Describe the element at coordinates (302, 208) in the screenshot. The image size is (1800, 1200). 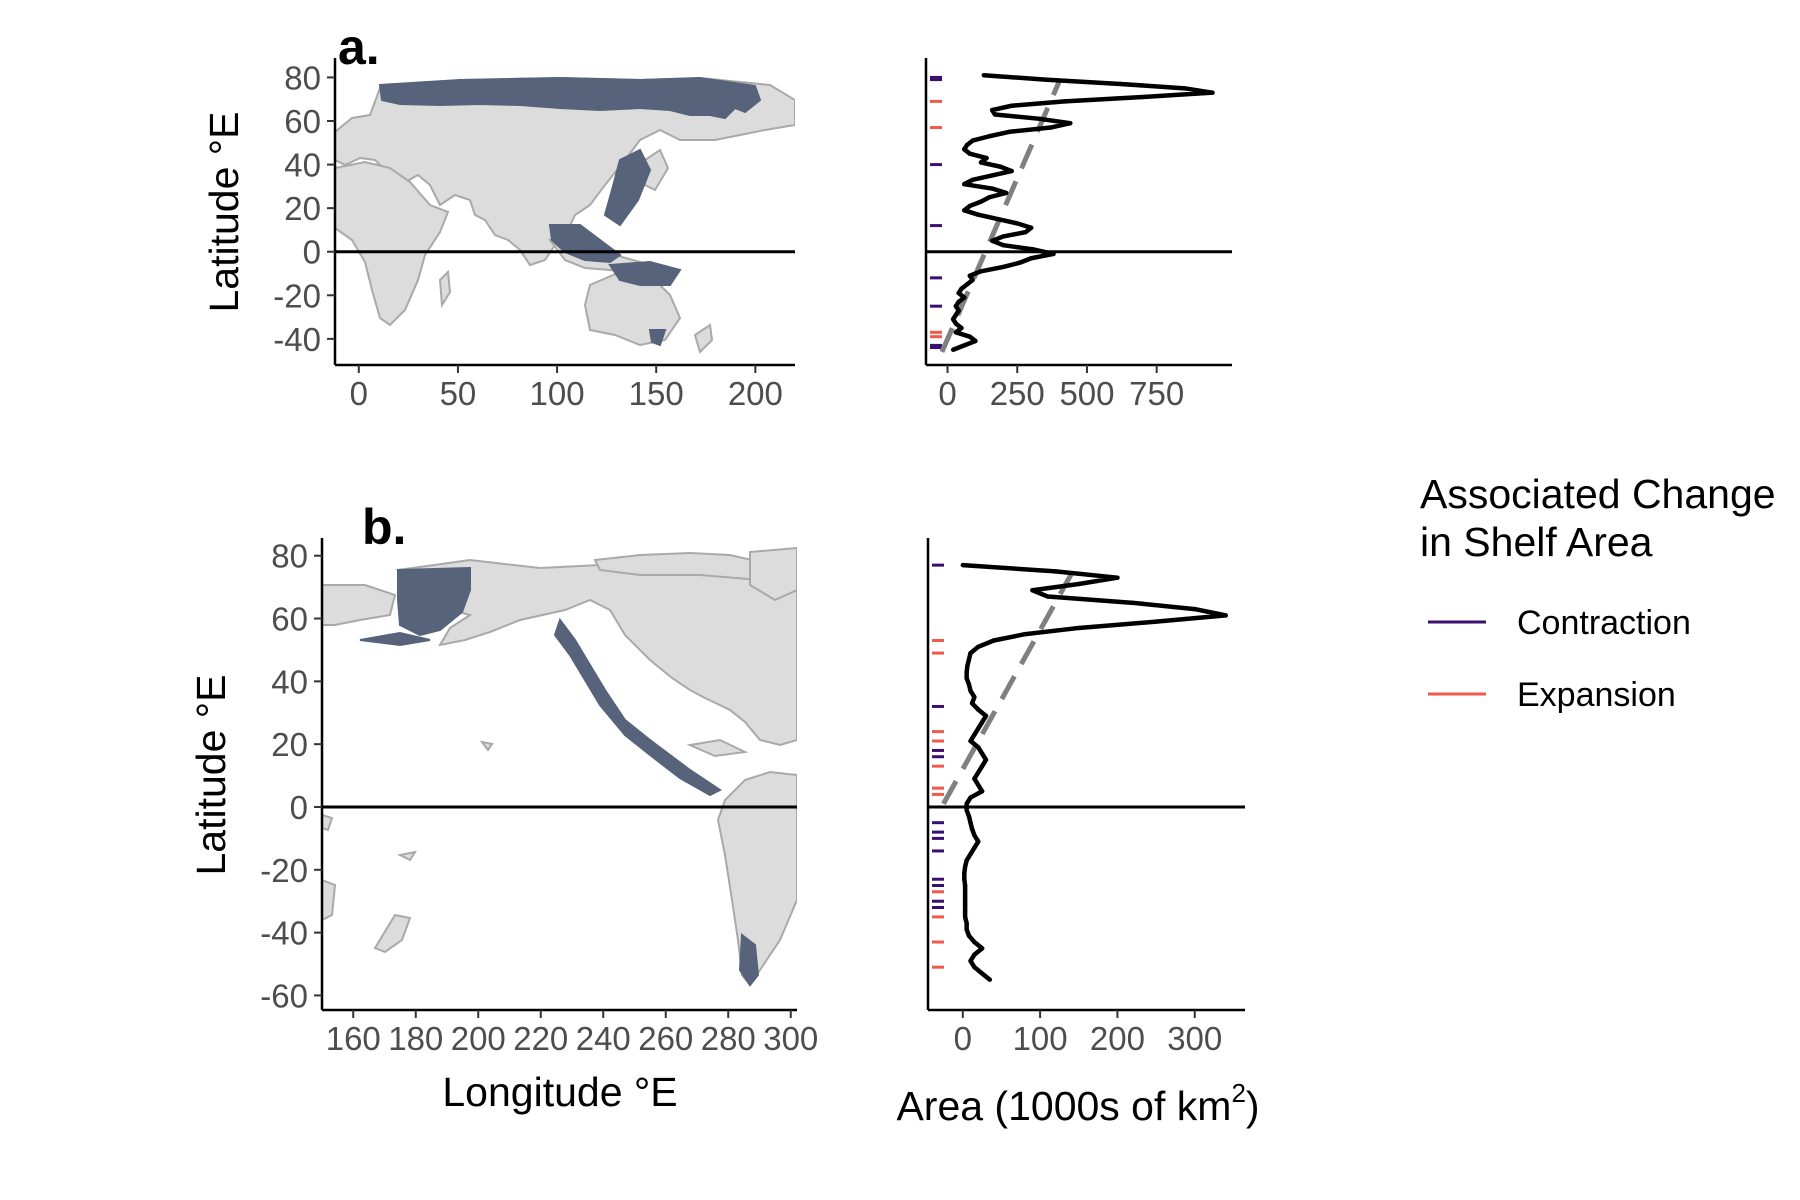
I see `panel-a-map-y-tick-label-3: 20` at that location.